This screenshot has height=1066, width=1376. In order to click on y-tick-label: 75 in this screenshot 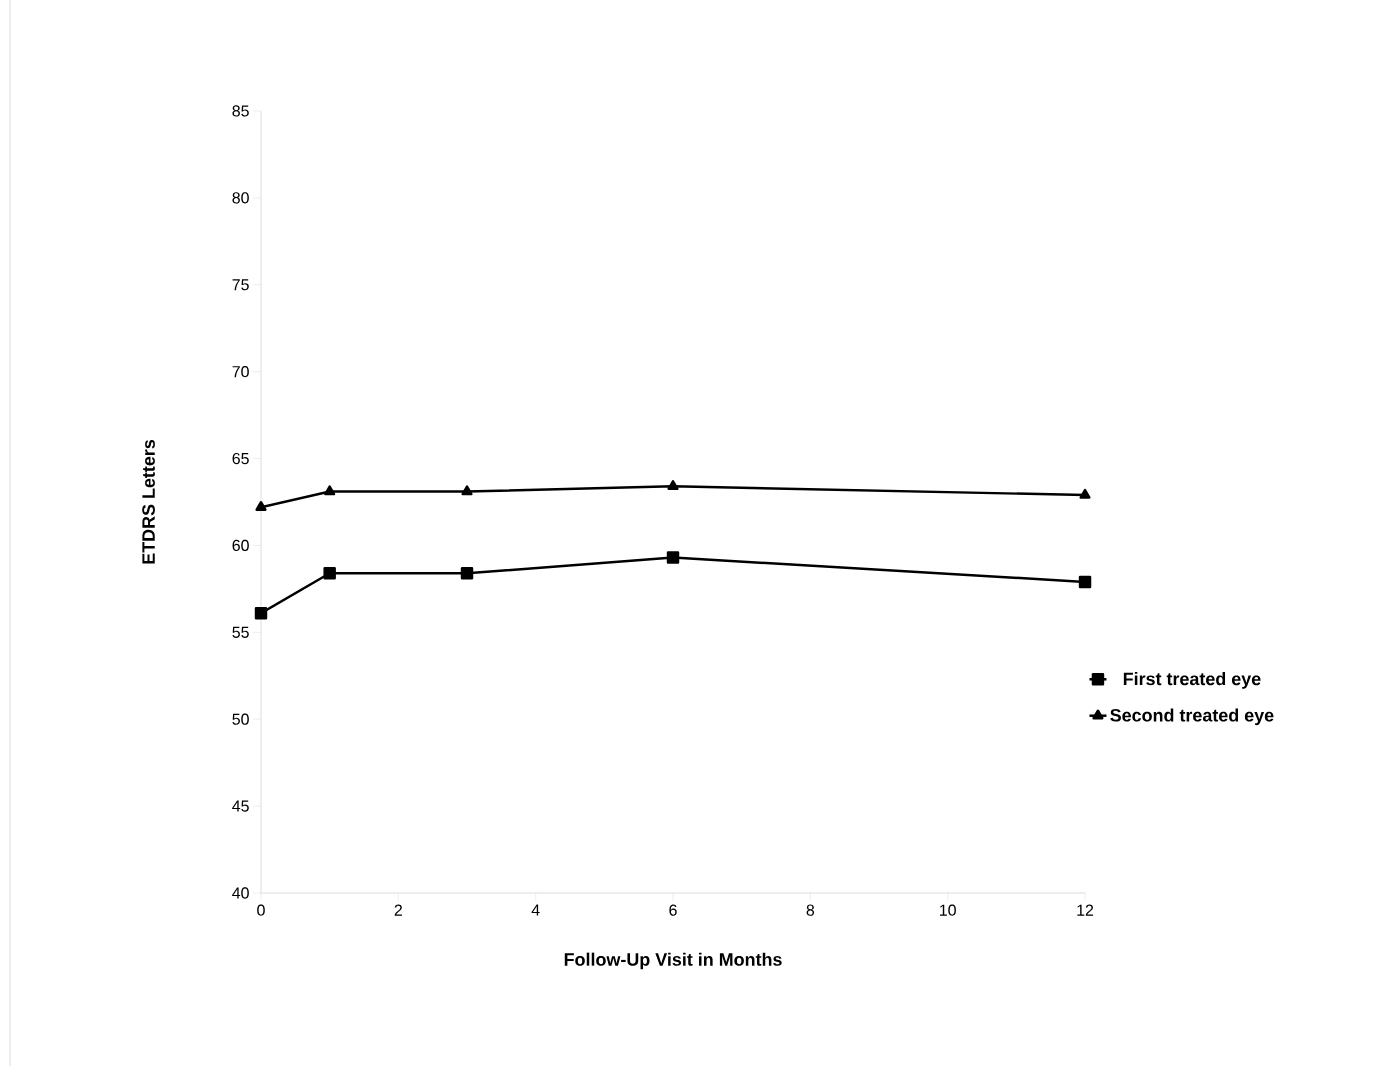, I will do `click(240, 285)`.